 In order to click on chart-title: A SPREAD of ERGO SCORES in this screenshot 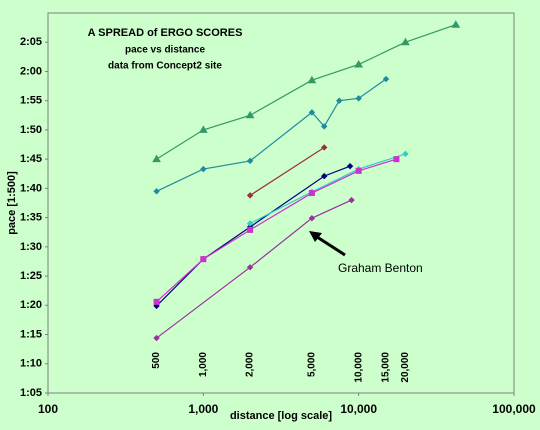, I will do `click(165, 33)`.